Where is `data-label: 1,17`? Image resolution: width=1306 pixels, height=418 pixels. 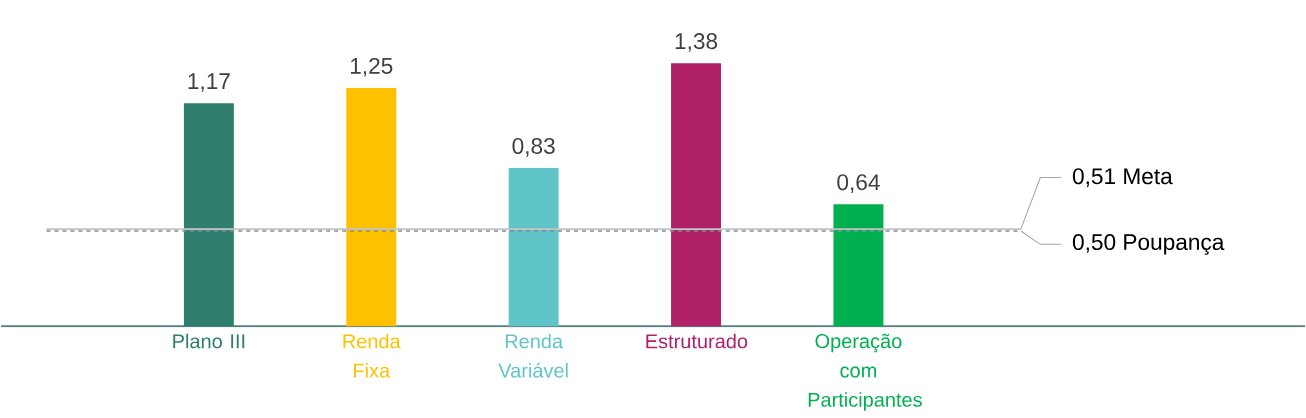 data-label: 1,17 is located at coordinates (209, 82).